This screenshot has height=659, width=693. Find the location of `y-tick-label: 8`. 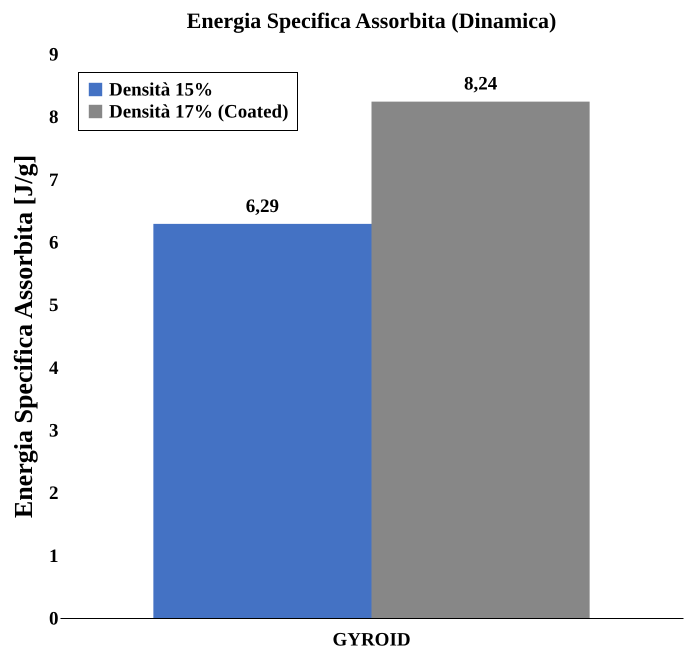

y-tick-label: 8 is located at coordinates (53, 117).